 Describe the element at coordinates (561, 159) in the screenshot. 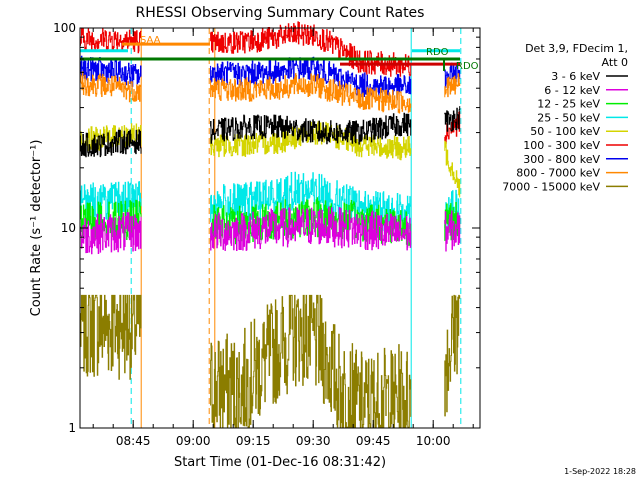

I see `legend-label-6: 300 - 800 keV` at that location.